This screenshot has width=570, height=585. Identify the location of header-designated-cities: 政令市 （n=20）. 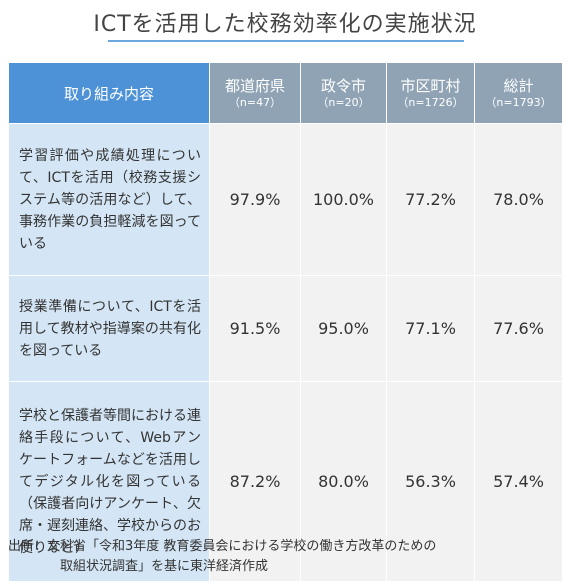
(343, 93).